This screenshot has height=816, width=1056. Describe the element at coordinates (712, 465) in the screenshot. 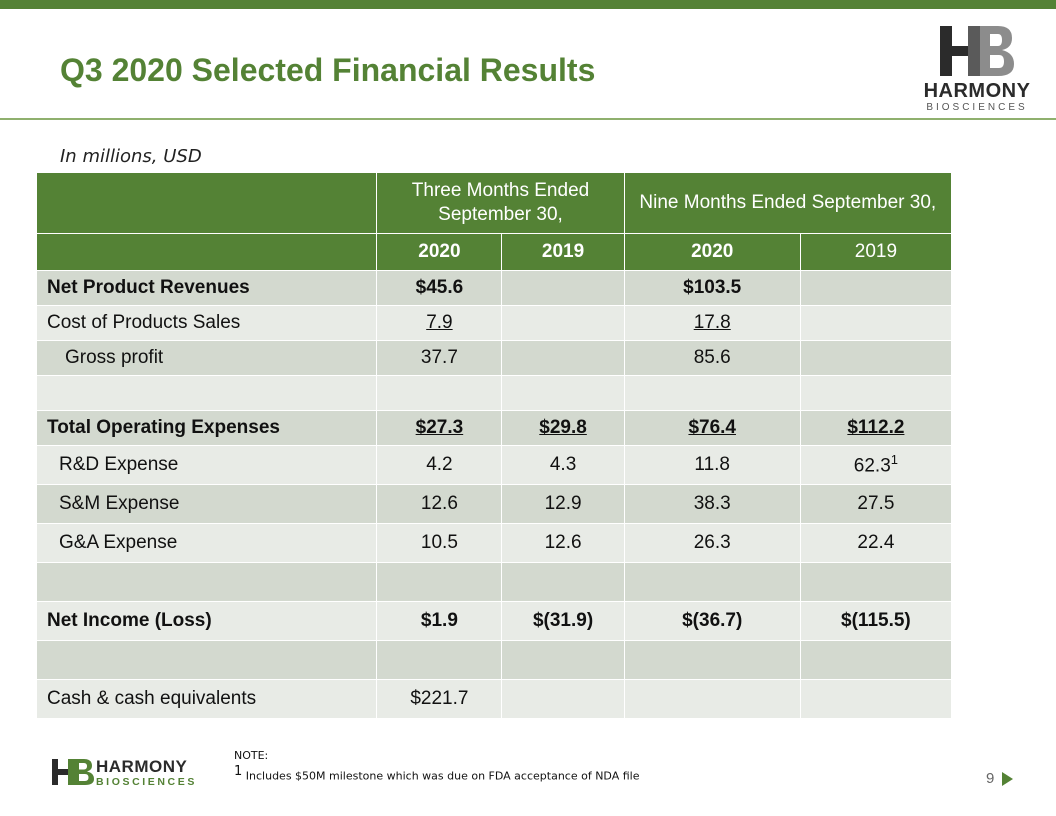

I see `row-value: 11.8` at that location.